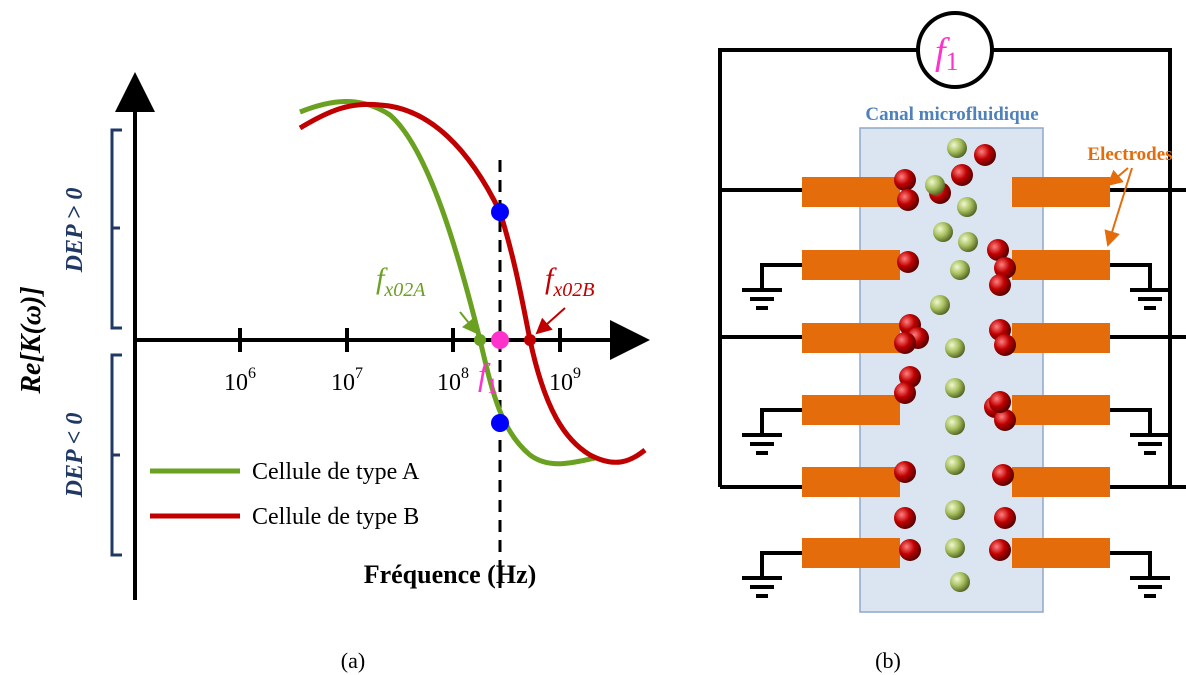 The height and width of the screenshot is (675, 1186). What do you see at coordinates (335, 517) in the screenshot?
I see `legend-entry: Cellule de type B` at bounding box center [335, 517].